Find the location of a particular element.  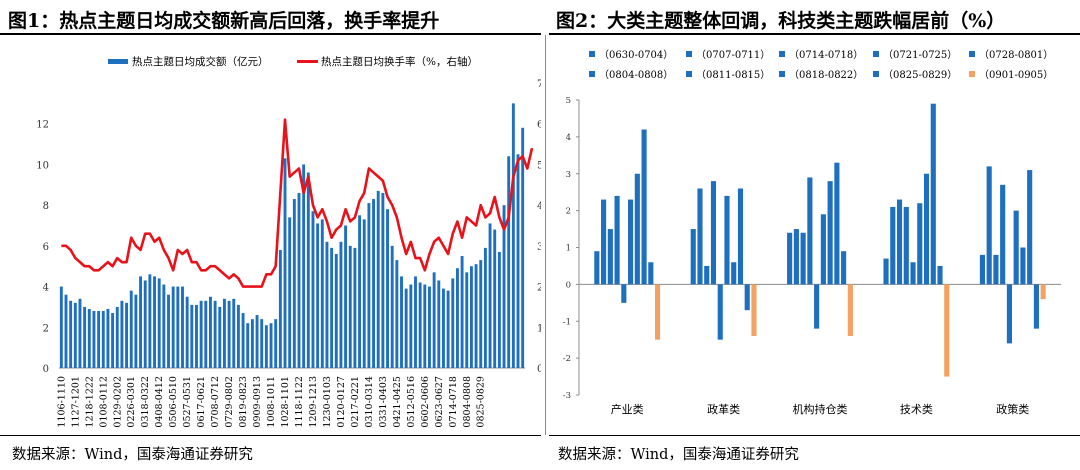

x-tick-label: 1118-1122 is located at coordinates (299, 402).